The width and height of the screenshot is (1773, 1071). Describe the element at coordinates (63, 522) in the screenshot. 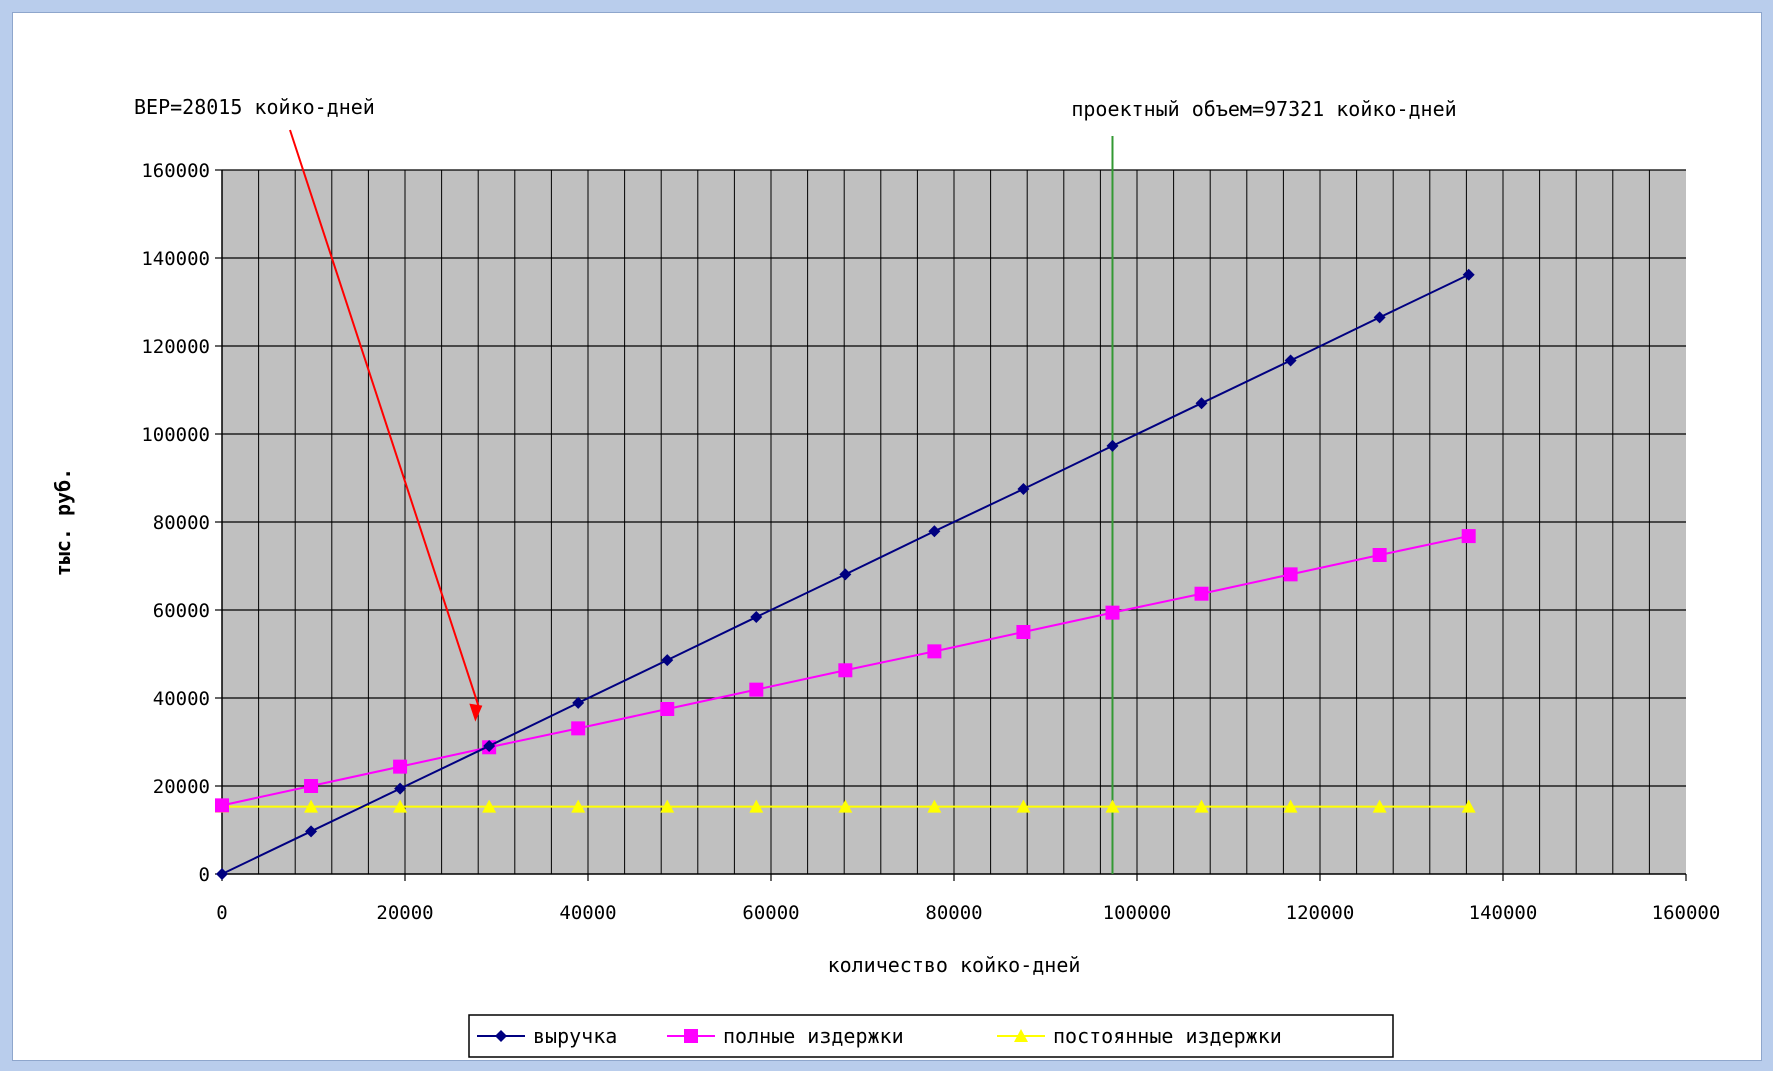

I see `y-axis-label: тыс. руб.` at that location.